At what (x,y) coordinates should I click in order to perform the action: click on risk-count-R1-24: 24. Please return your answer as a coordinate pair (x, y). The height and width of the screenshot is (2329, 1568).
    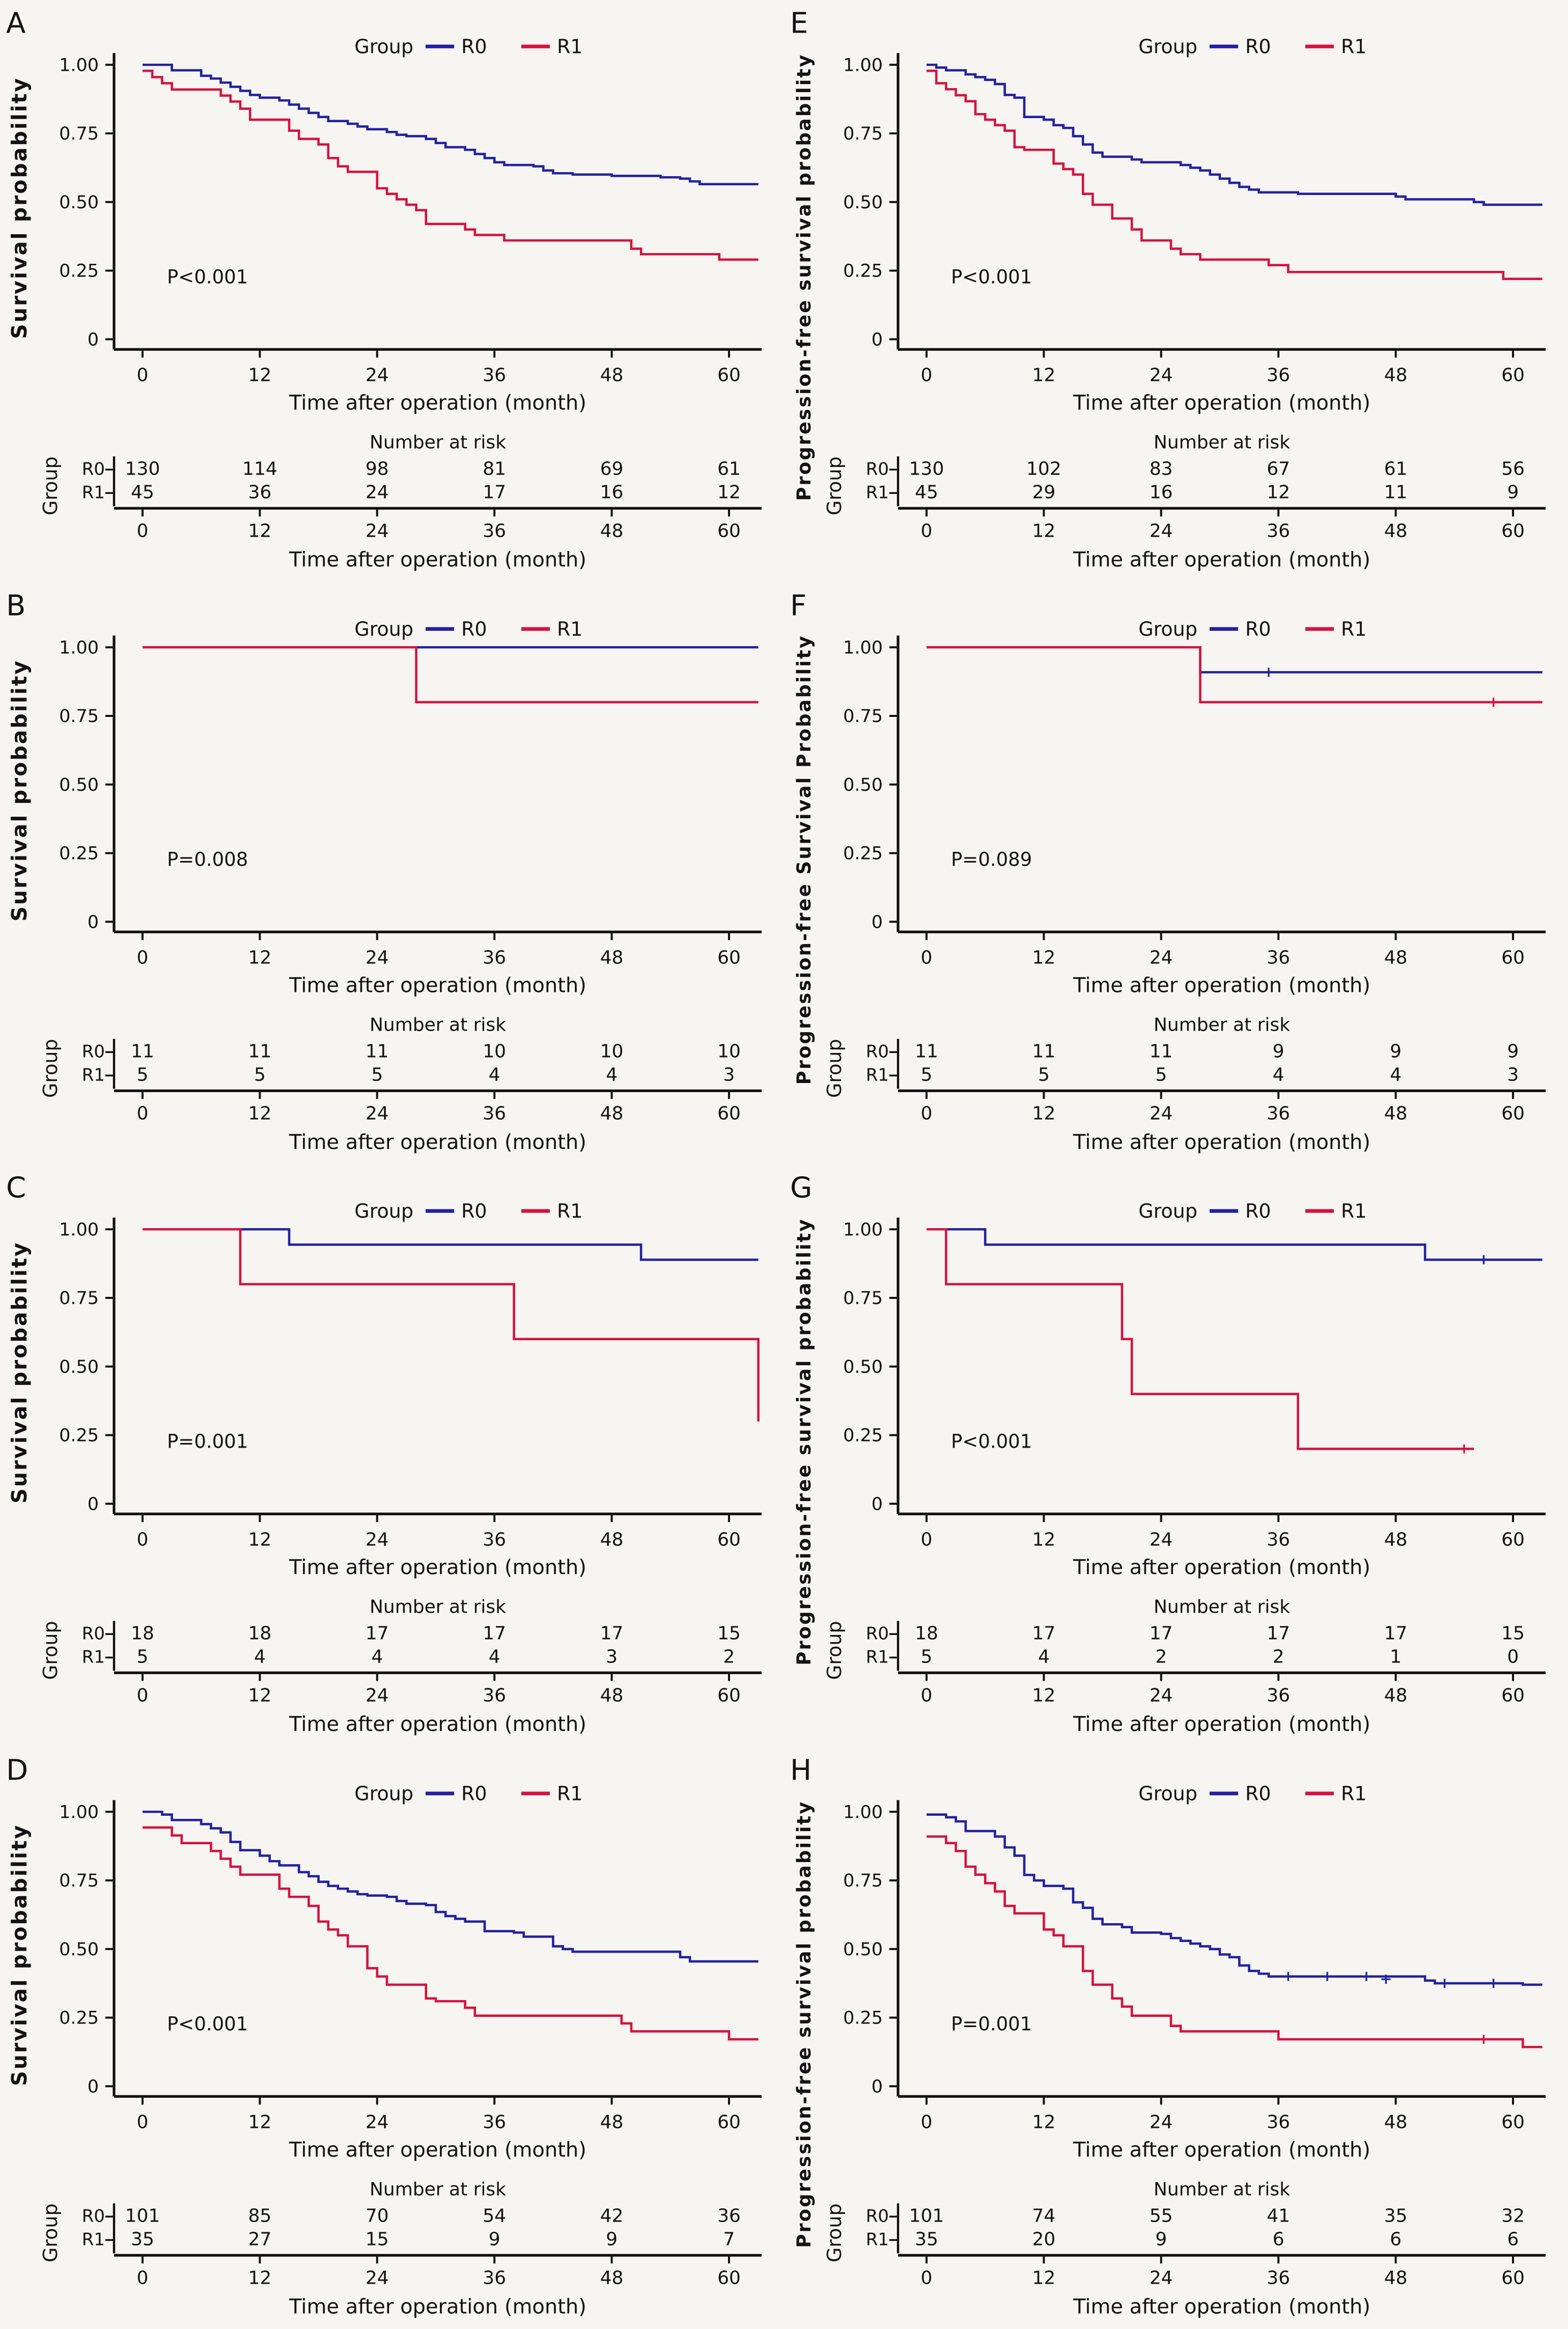
    Looking at the image, I should click on (377, 492).